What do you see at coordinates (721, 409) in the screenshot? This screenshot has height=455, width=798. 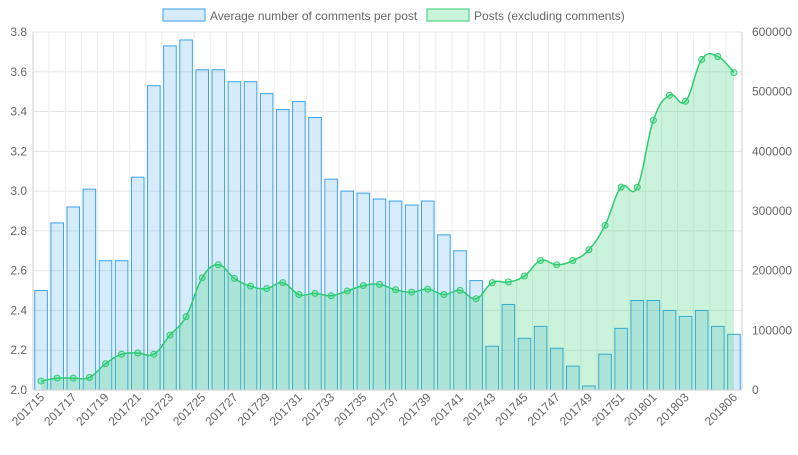 I see `x-tick-label: 201806` at bounding box center [721, 409].